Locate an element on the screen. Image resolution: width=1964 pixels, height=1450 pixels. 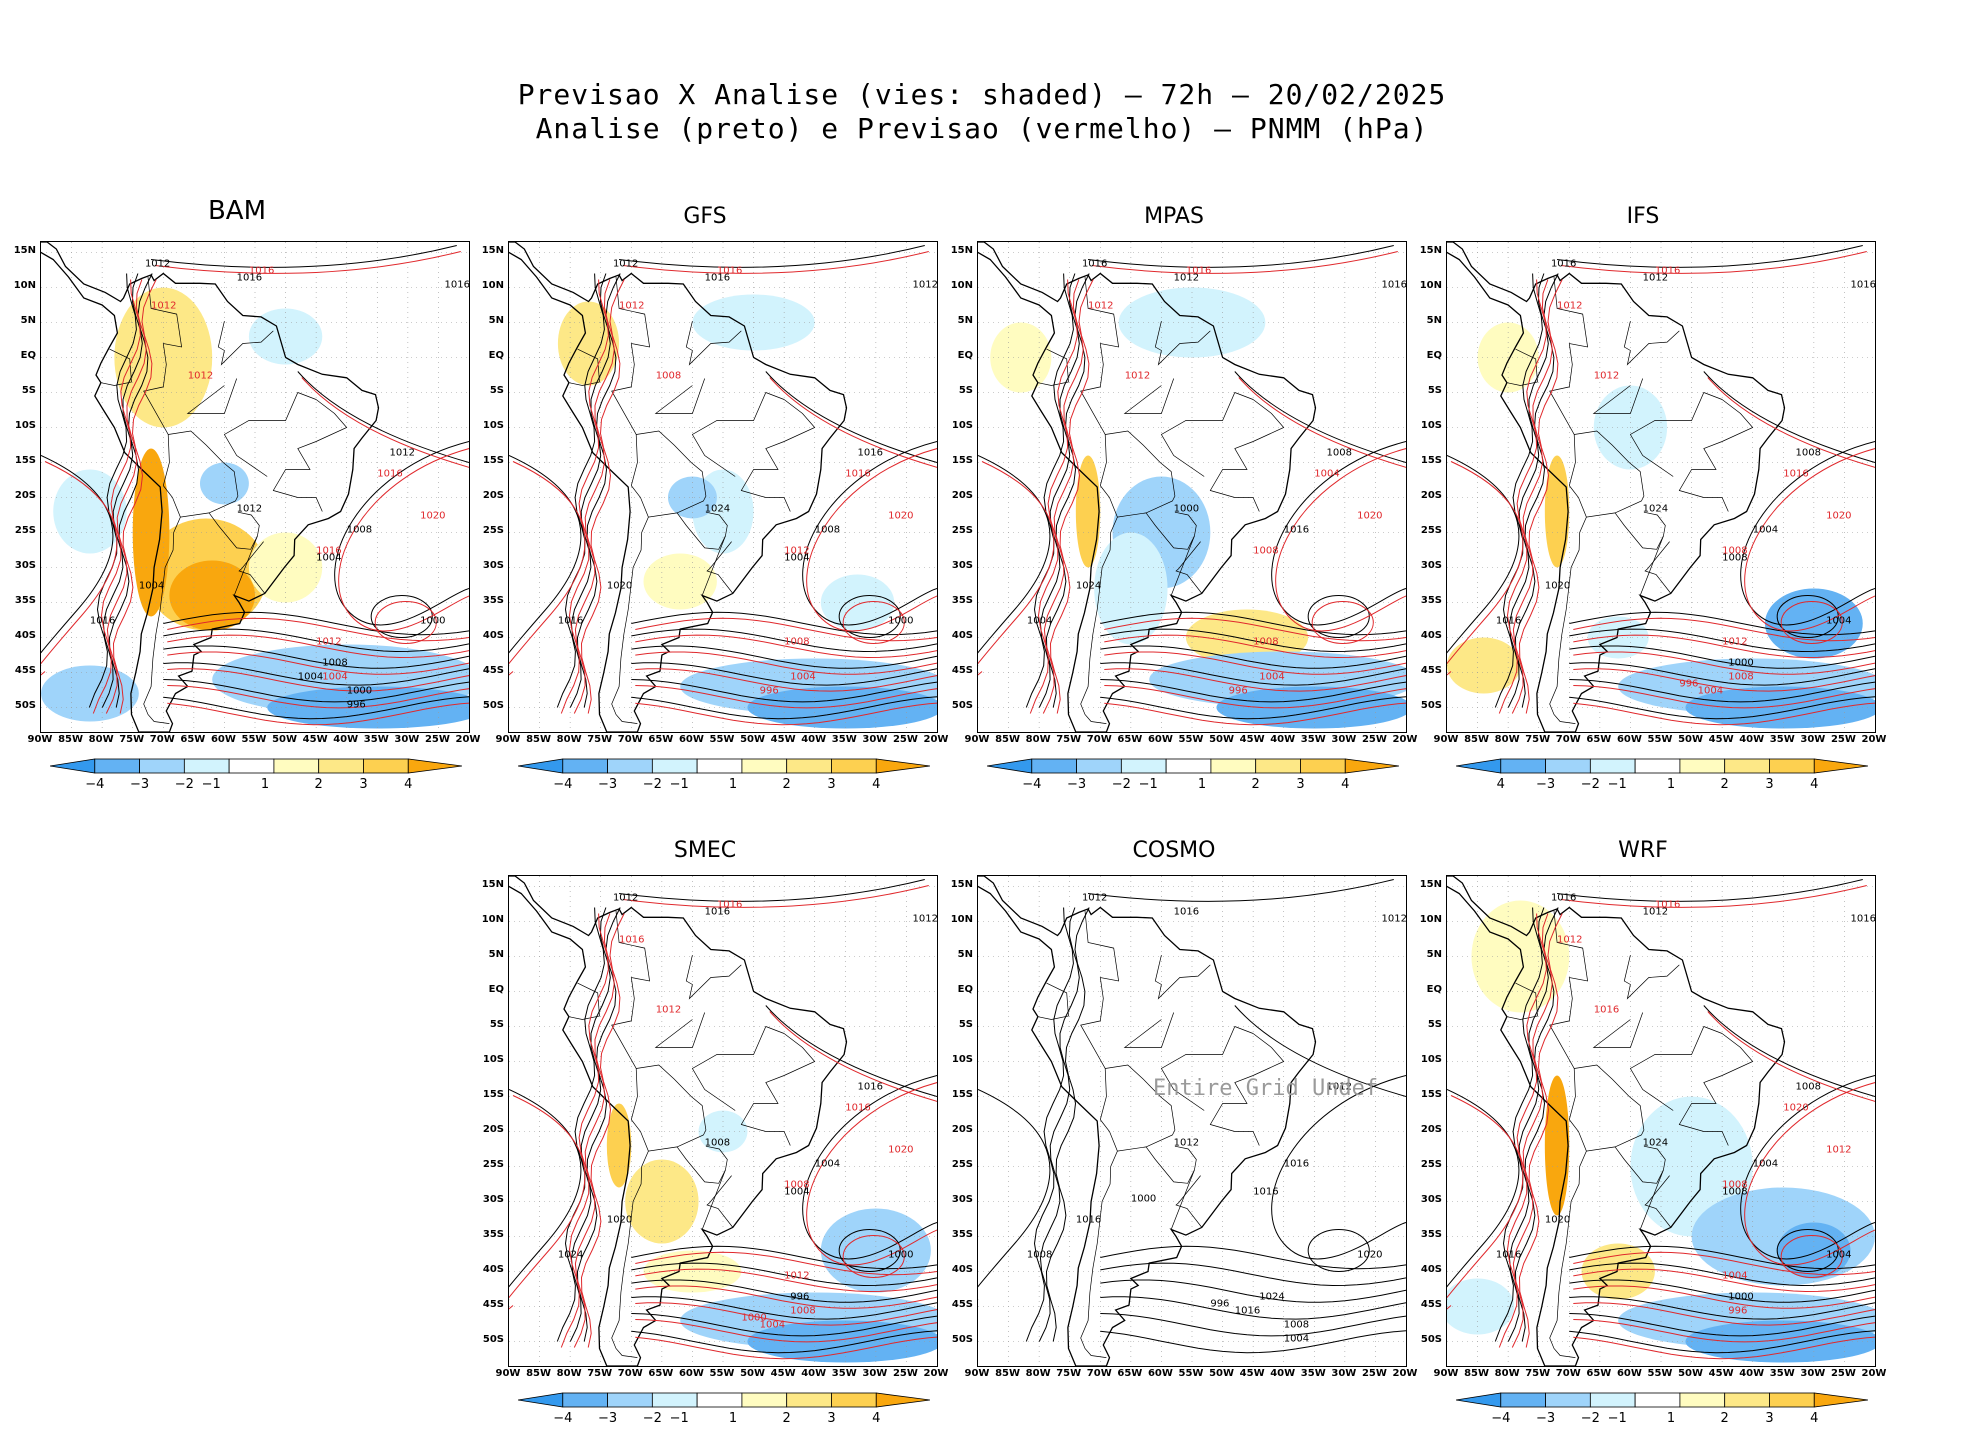
isobar-label-forecast: 1020 is located at coordinates (900, 516).